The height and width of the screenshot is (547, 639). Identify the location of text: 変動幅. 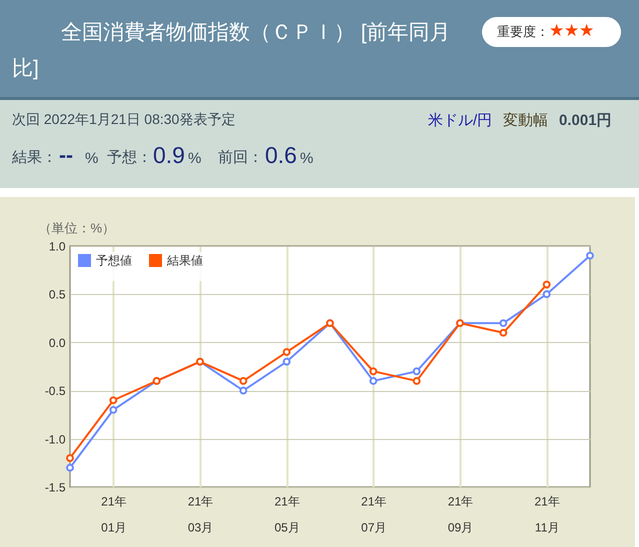
(525, 120).